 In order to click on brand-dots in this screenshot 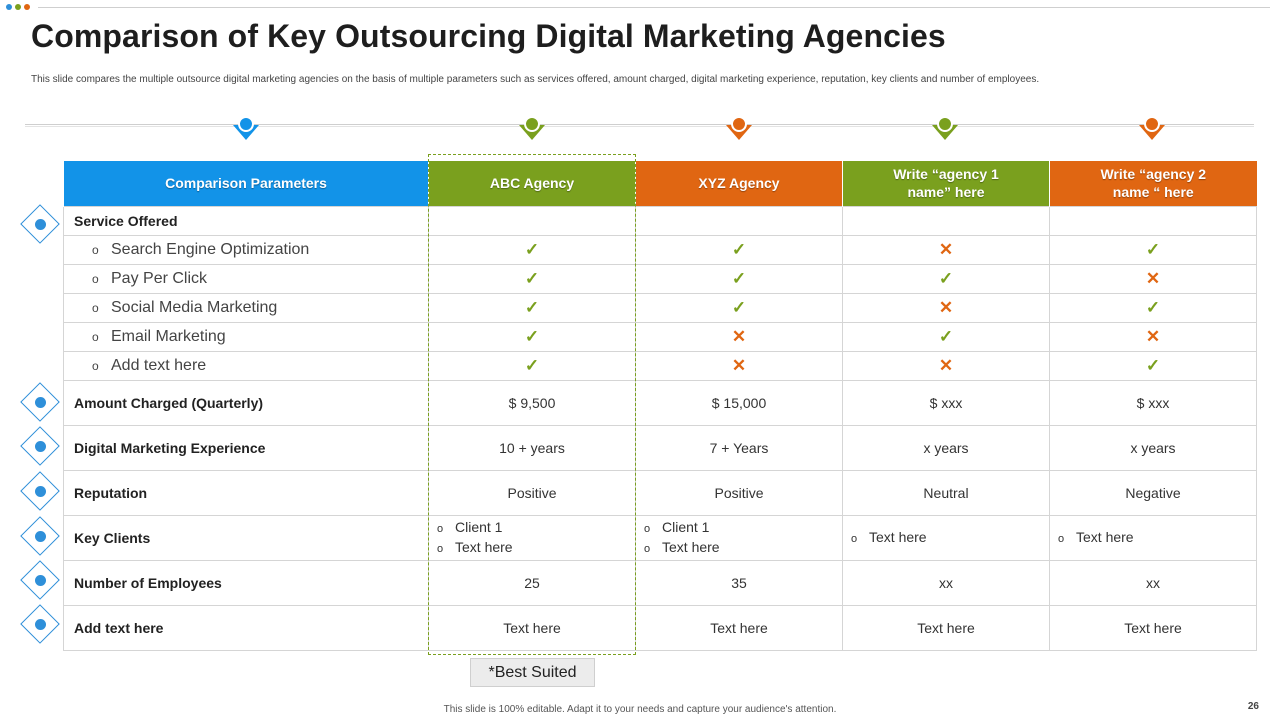, I will do `click(18, 7)`.